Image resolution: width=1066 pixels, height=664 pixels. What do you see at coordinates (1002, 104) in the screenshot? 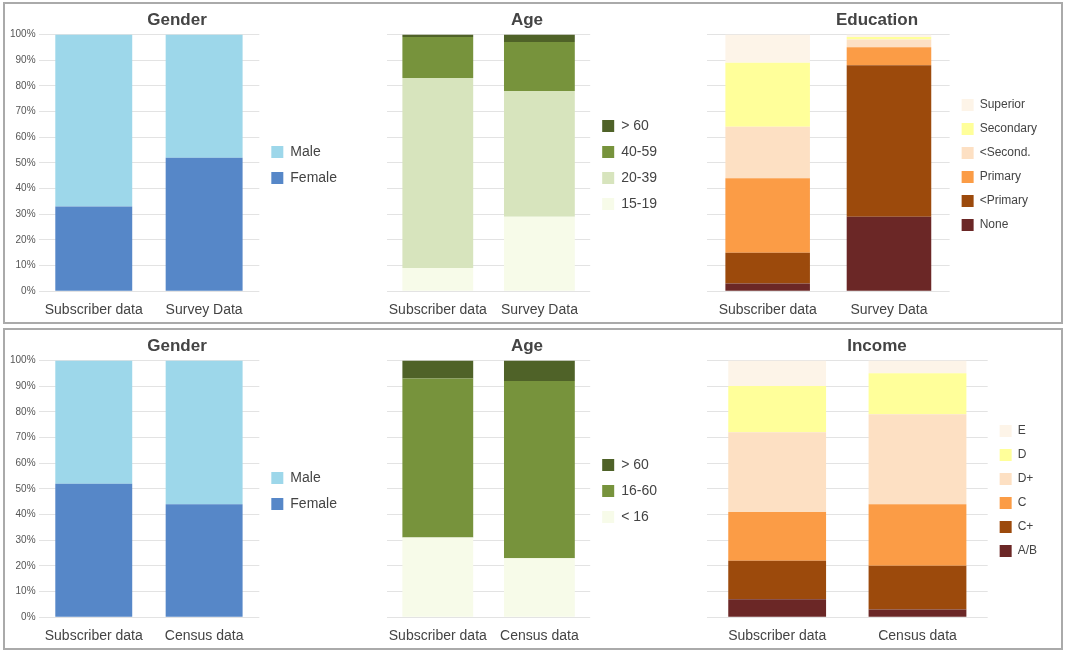
I see `legend-label: Superior` at bounding box center [1002, 104].